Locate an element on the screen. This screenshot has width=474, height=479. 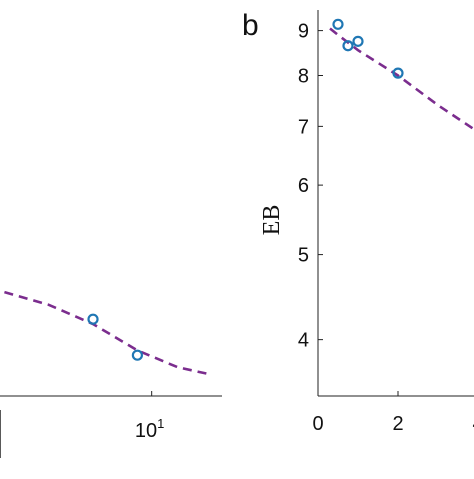
right-y-tick-label: 5 is located at coordinates (303, 256).